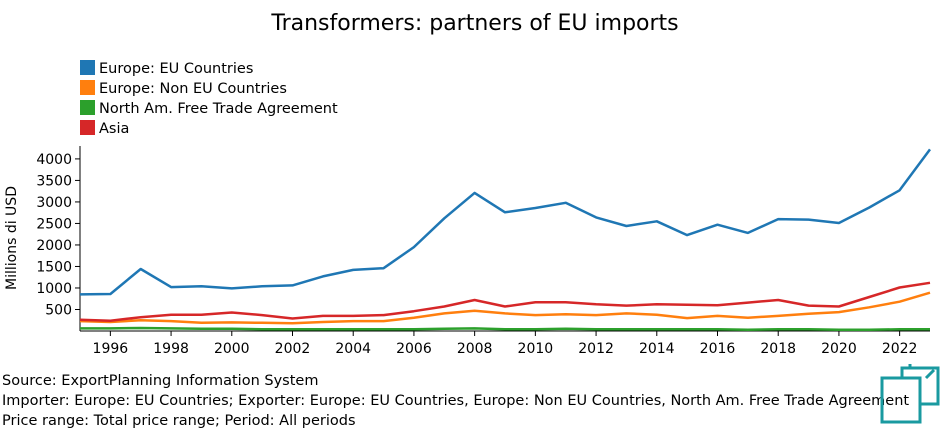 The width and height of the screenshot is (950, 435). I want to click on x-tick-label: 2002, so click(293, 349).